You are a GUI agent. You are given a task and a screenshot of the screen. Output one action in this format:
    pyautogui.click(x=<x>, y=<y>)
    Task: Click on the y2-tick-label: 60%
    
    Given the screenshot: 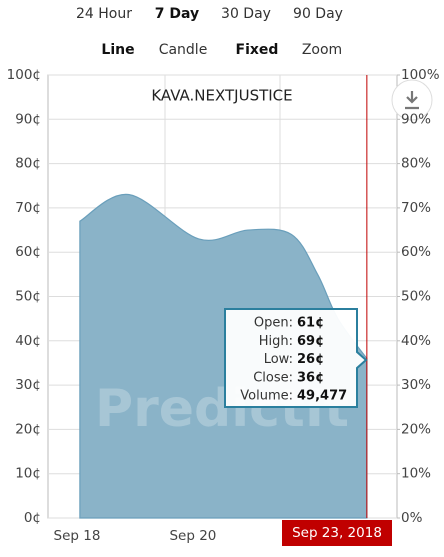 What is the action you would take?
    pyautogui.click(x=416, y=252)
    